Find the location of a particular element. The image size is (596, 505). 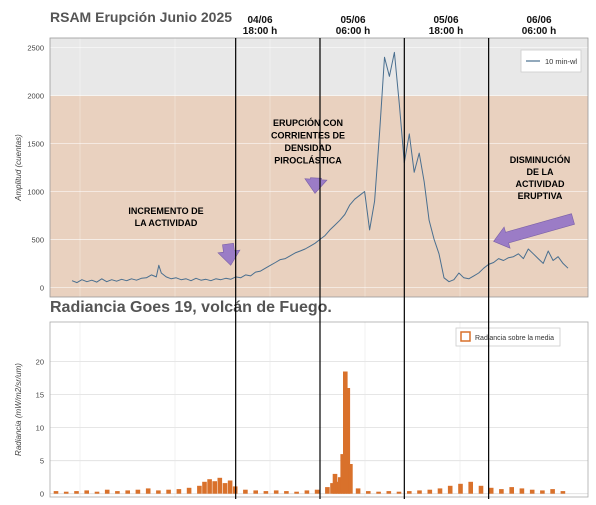

arrow-eruption is located at coordinates (316, 185).